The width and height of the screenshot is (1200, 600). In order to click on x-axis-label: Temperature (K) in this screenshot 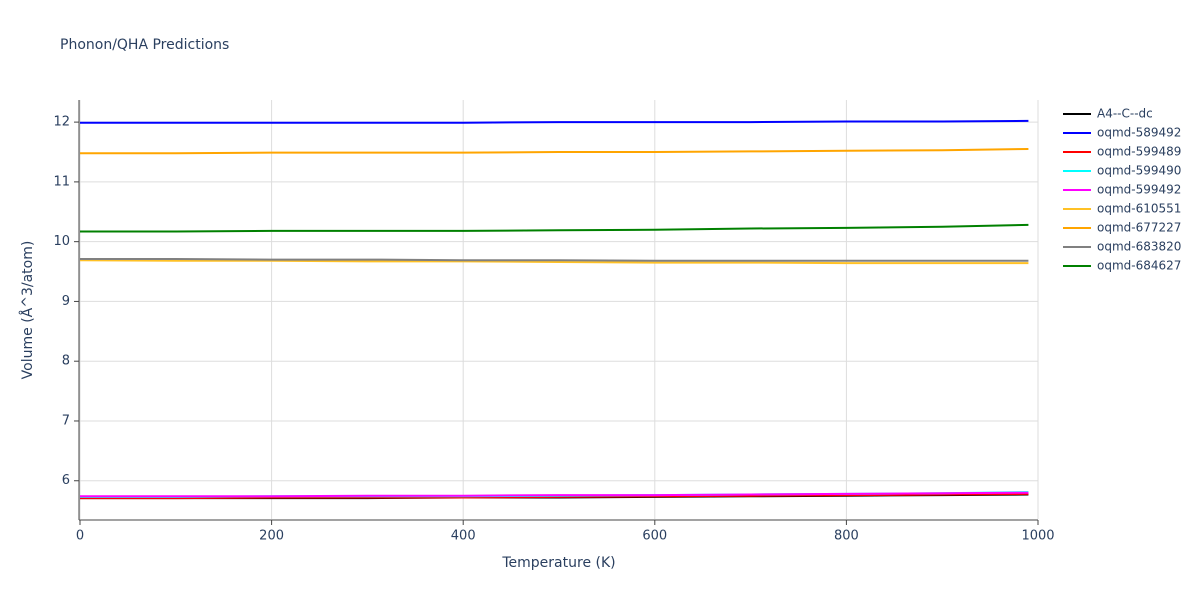, I will do `click(558, 563)`.